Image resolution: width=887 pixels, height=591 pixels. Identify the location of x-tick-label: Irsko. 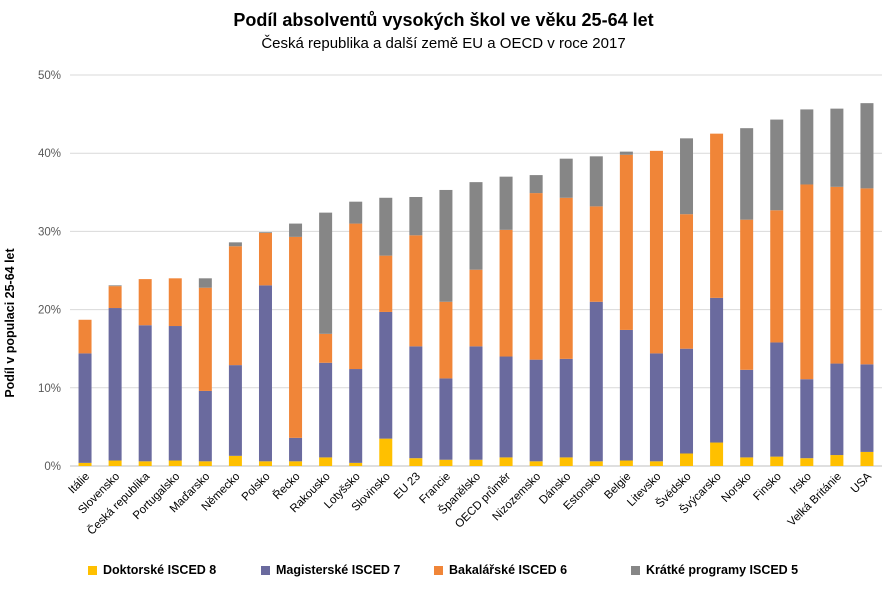
(801, 484).